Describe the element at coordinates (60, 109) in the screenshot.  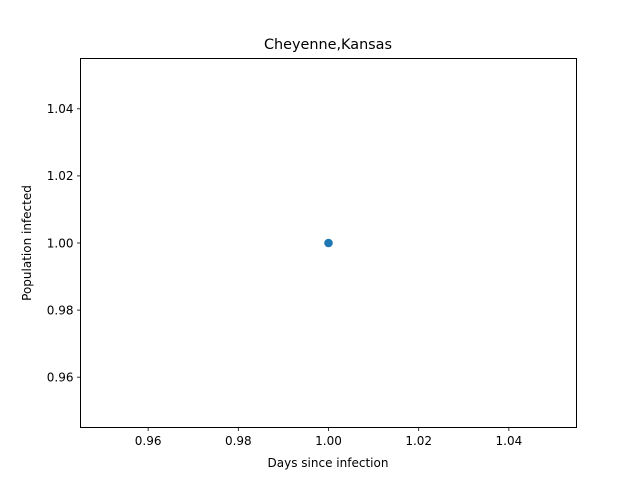
I see `y-tick-label: 1.04` at that location.